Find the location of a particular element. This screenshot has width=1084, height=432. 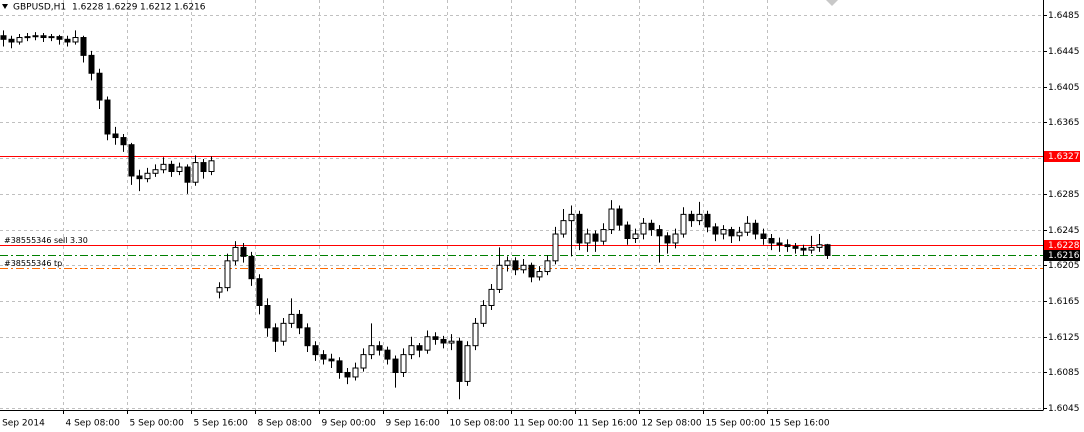

x-tick-label: 11 Sep 16:00 is located at coordinates (608, 424).